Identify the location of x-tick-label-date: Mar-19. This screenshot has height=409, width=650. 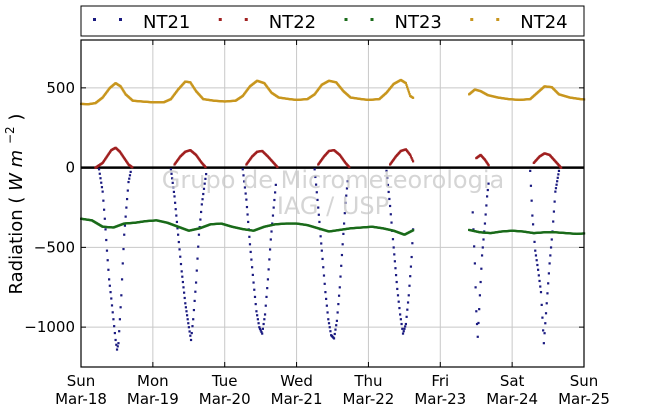
(153, 399).